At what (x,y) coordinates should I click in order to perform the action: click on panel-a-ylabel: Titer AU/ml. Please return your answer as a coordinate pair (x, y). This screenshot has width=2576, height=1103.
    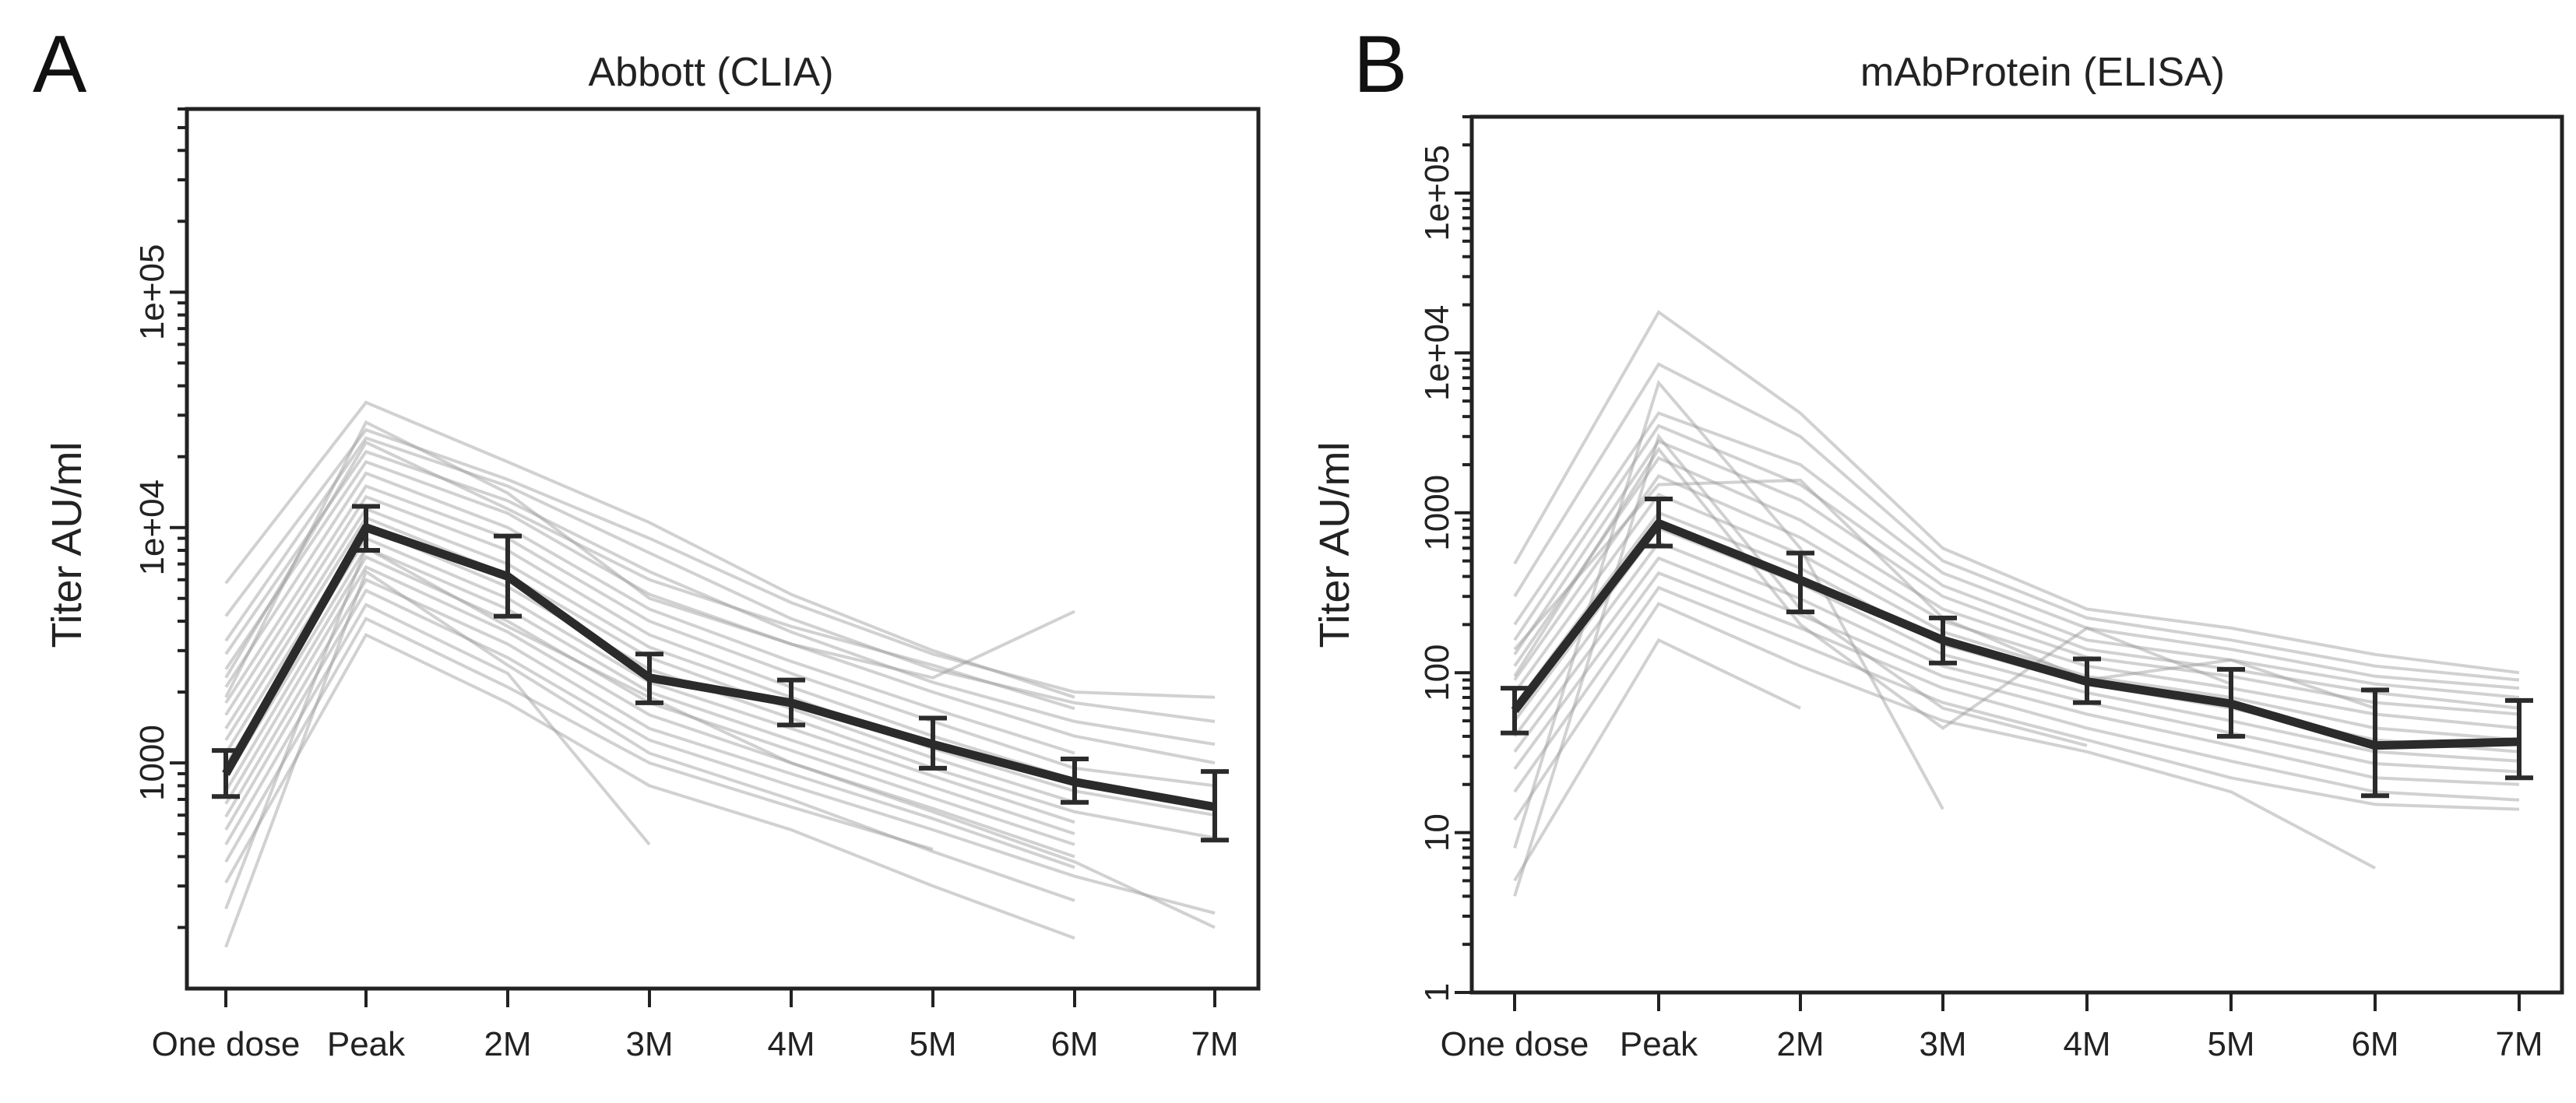
    Looking at the image, I should click on (67, 544).